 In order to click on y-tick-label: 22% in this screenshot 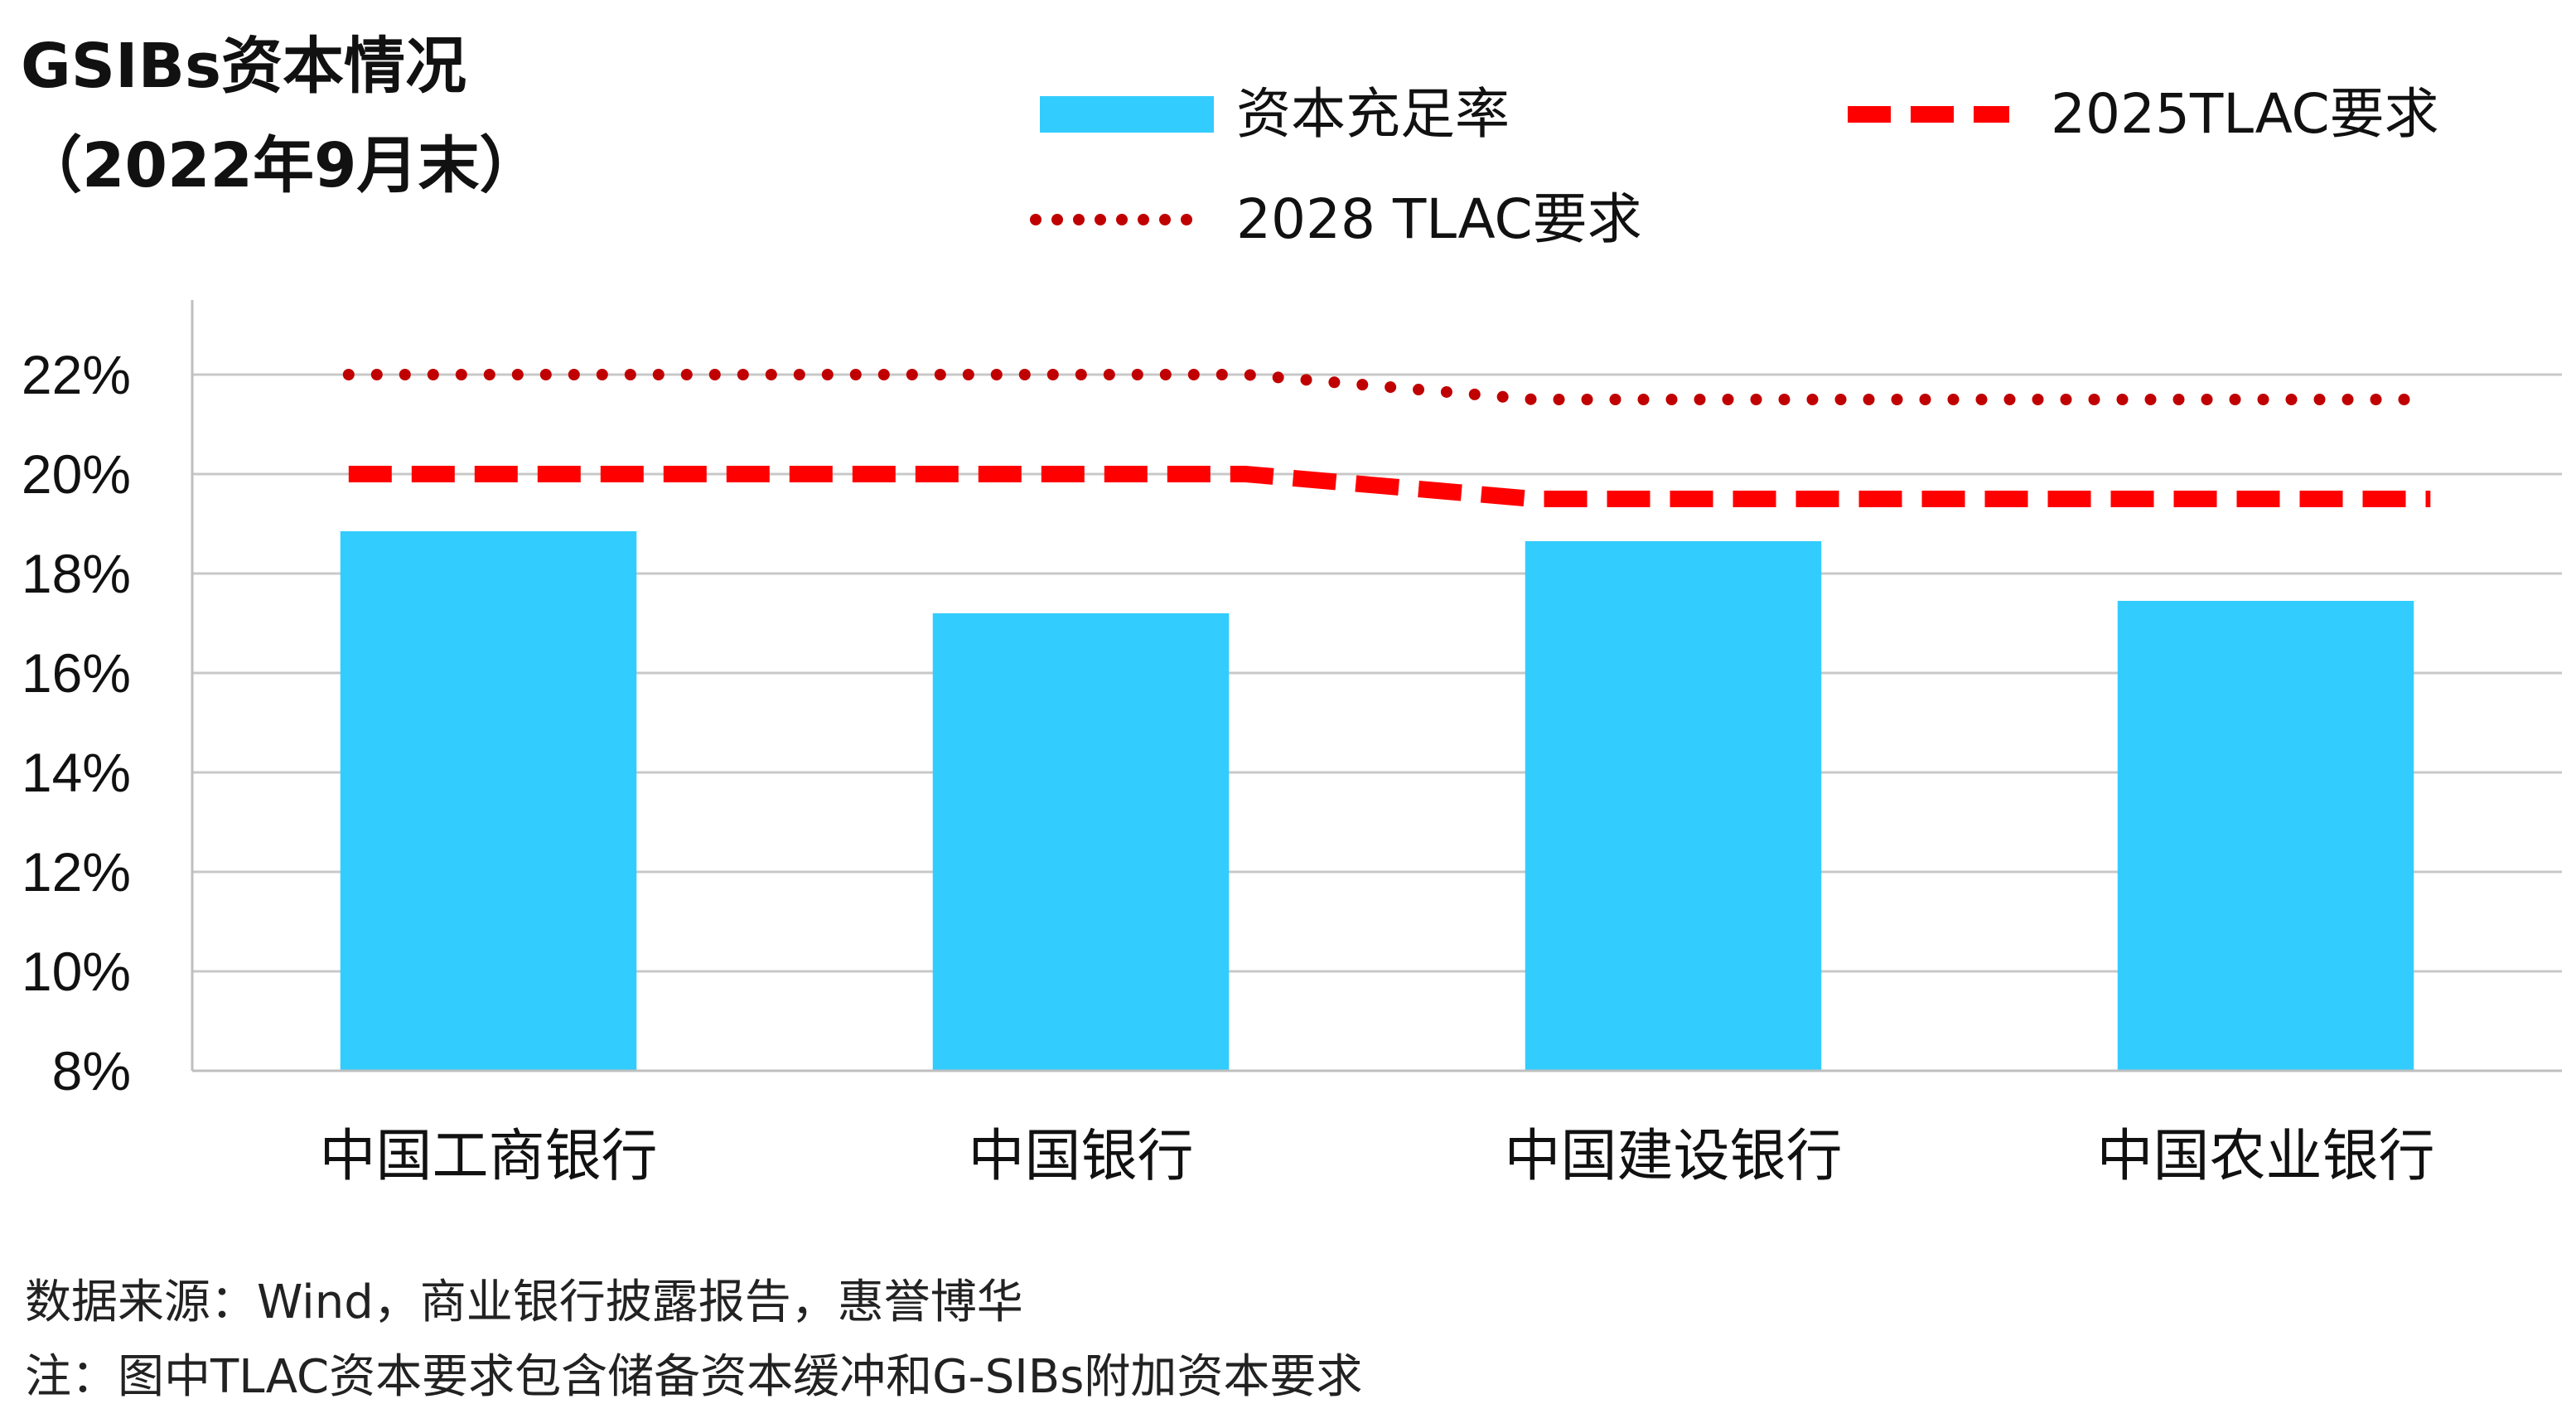, I will do `click(76, 374)`.